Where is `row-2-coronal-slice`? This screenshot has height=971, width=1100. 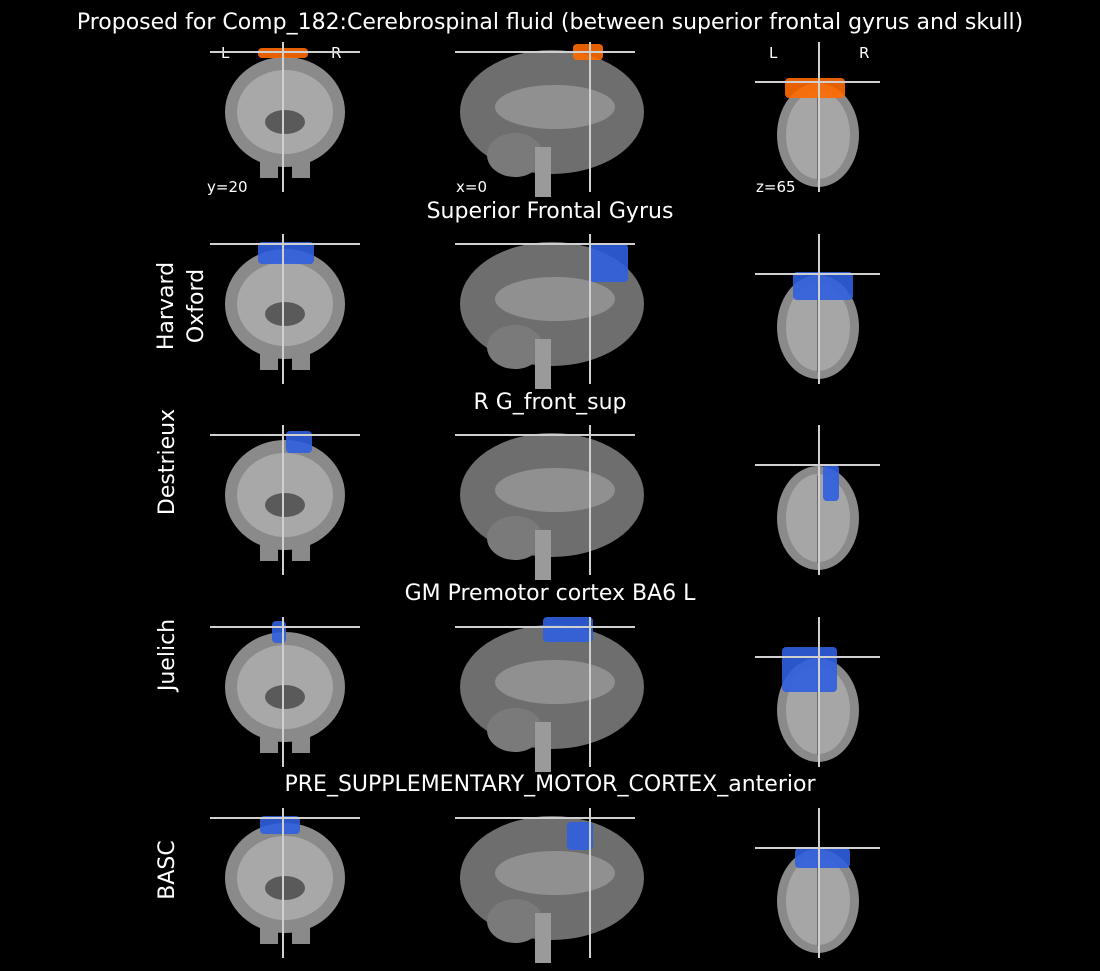
row-2-coronal-slice is located at coordinates (285, 500).